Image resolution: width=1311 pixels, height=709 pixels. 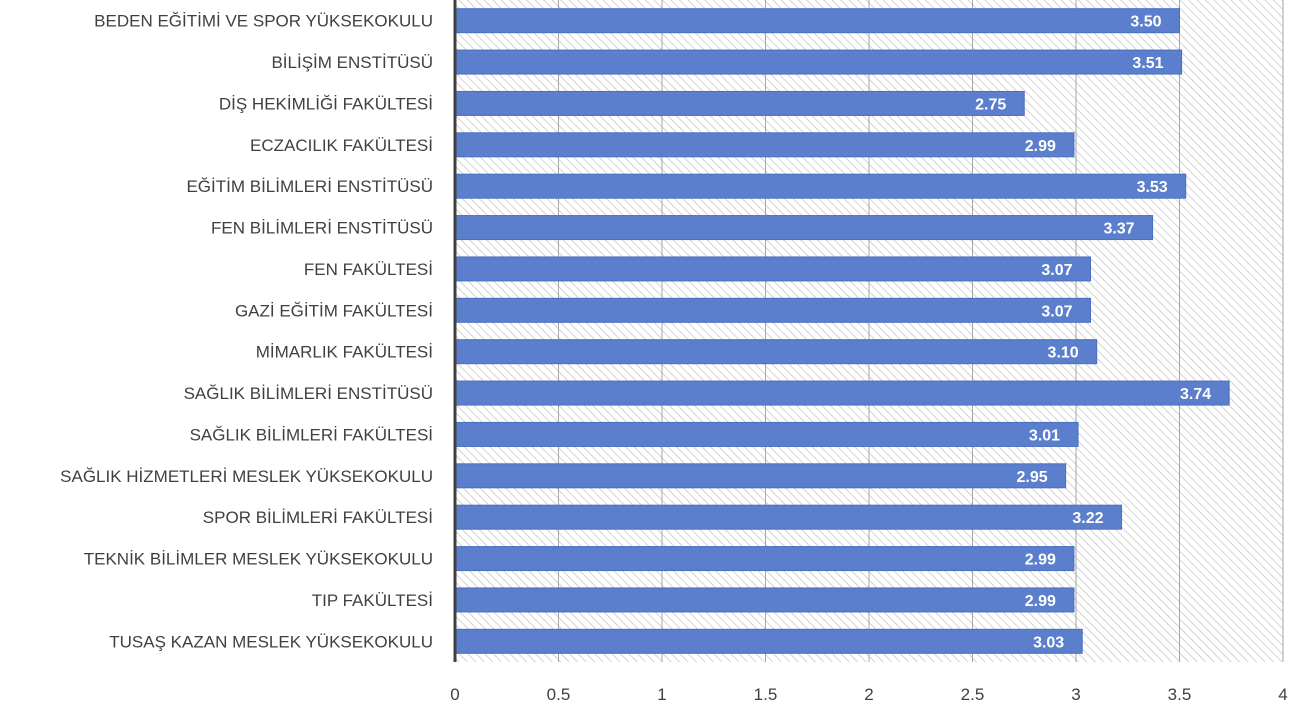 I want to click on category-label: SAĞLIK HİZMETLERİ MESLEK YÜKSEKOKULU, so click(x=246, y=476).